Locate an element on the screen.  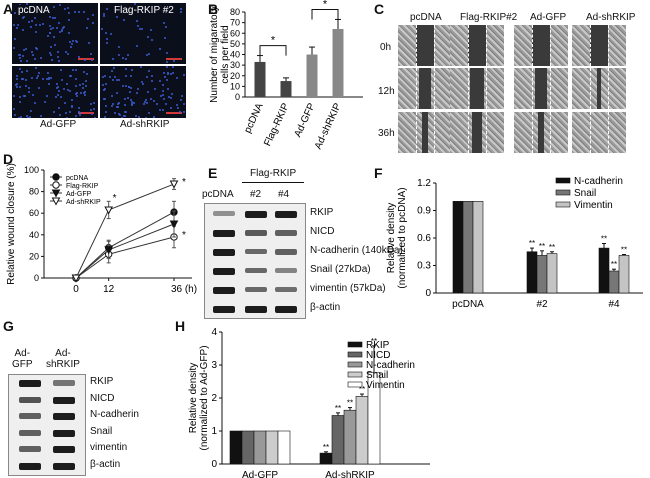
panel-label-h: H is located at coordinates (180, 326).